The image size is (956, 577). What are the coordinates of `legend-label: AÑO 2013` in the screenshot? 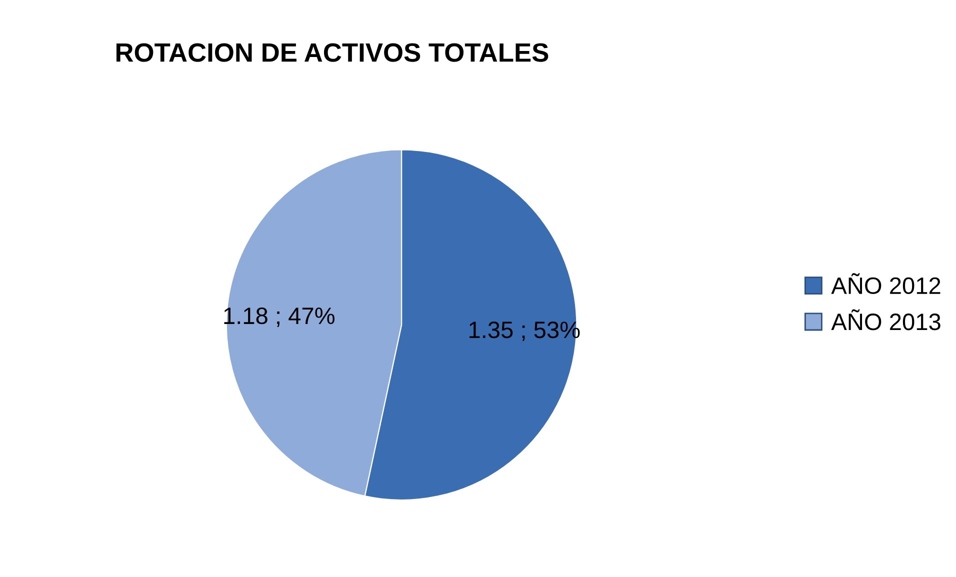 It's located at (885, 319).